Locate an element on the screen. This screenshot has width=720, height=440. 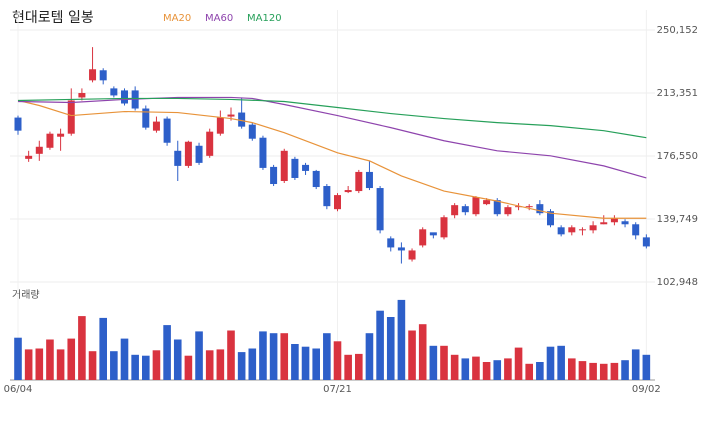
legend-label: MA120 is located at coordinates (264, 18).